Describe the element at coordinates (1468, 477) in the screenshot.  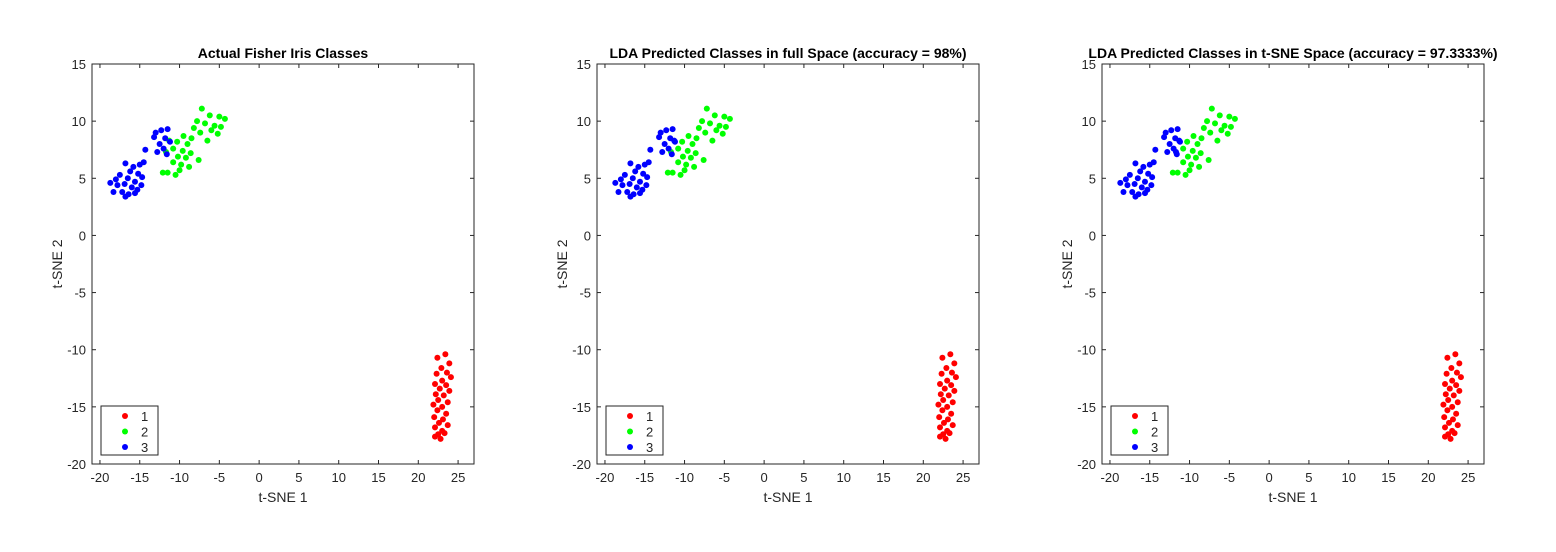
I see `x-tick-label: 25` at that location.